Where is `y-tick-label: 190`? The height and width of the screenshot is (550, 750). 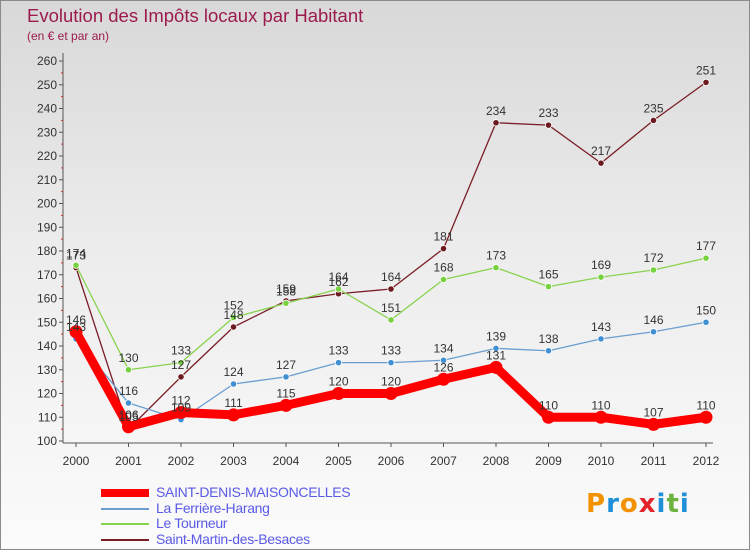
y-tick-label: 190 is located at coordinates (47, 227).